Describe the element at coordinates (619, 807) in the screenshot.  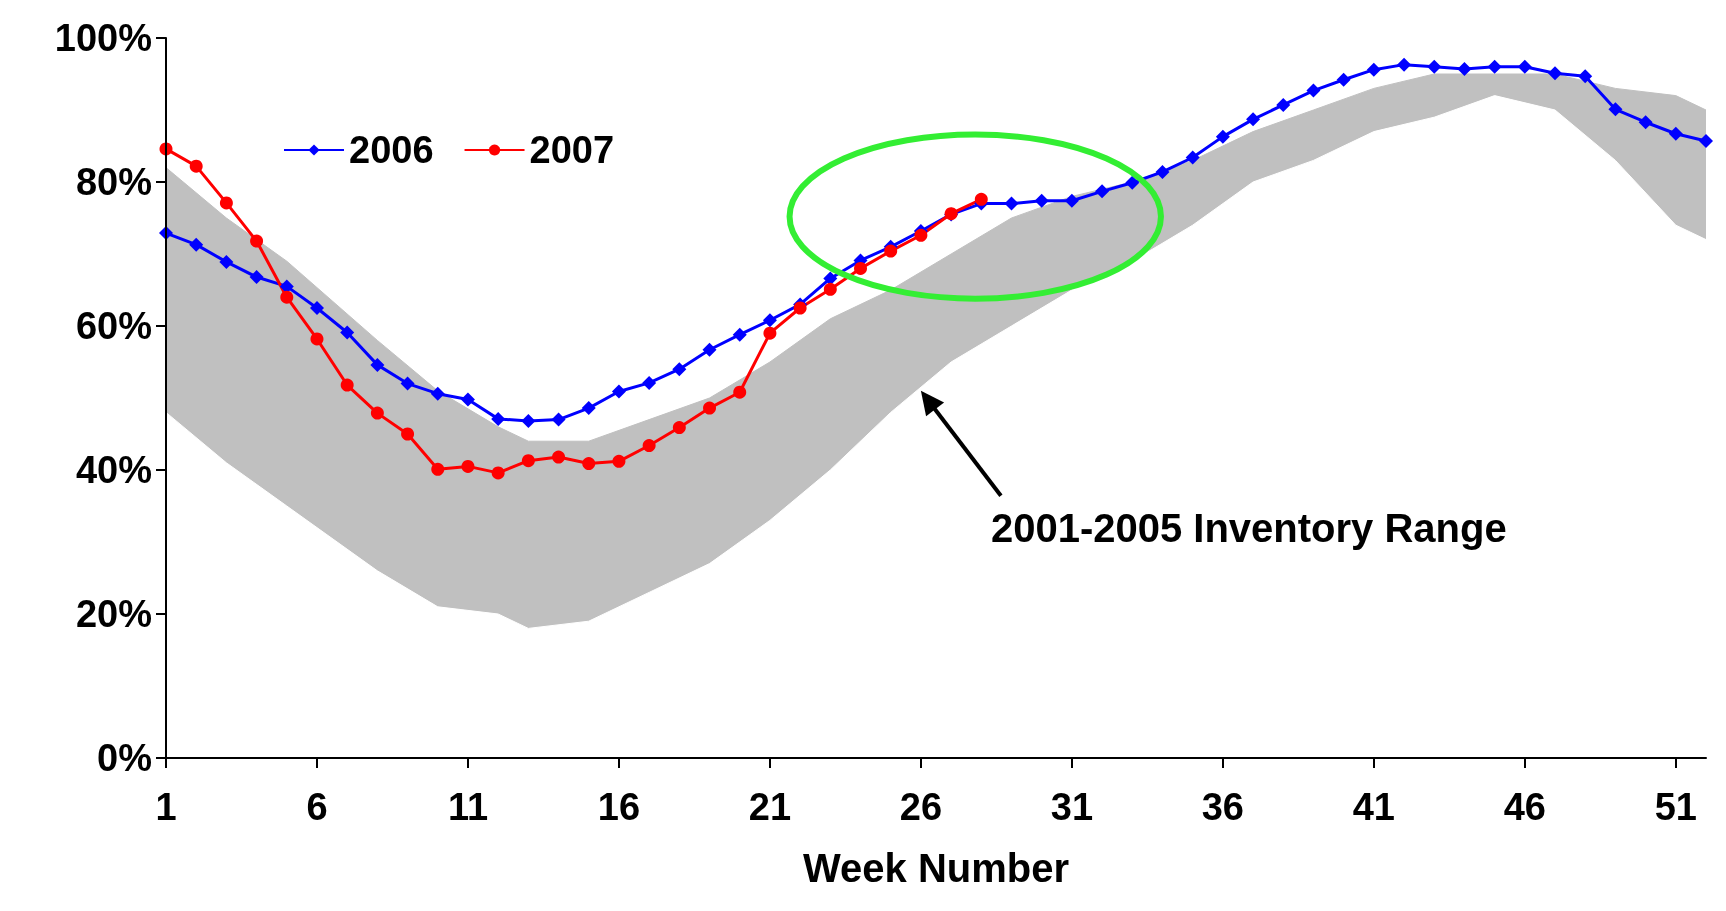
I see `x-tick-label: 16` at that location.